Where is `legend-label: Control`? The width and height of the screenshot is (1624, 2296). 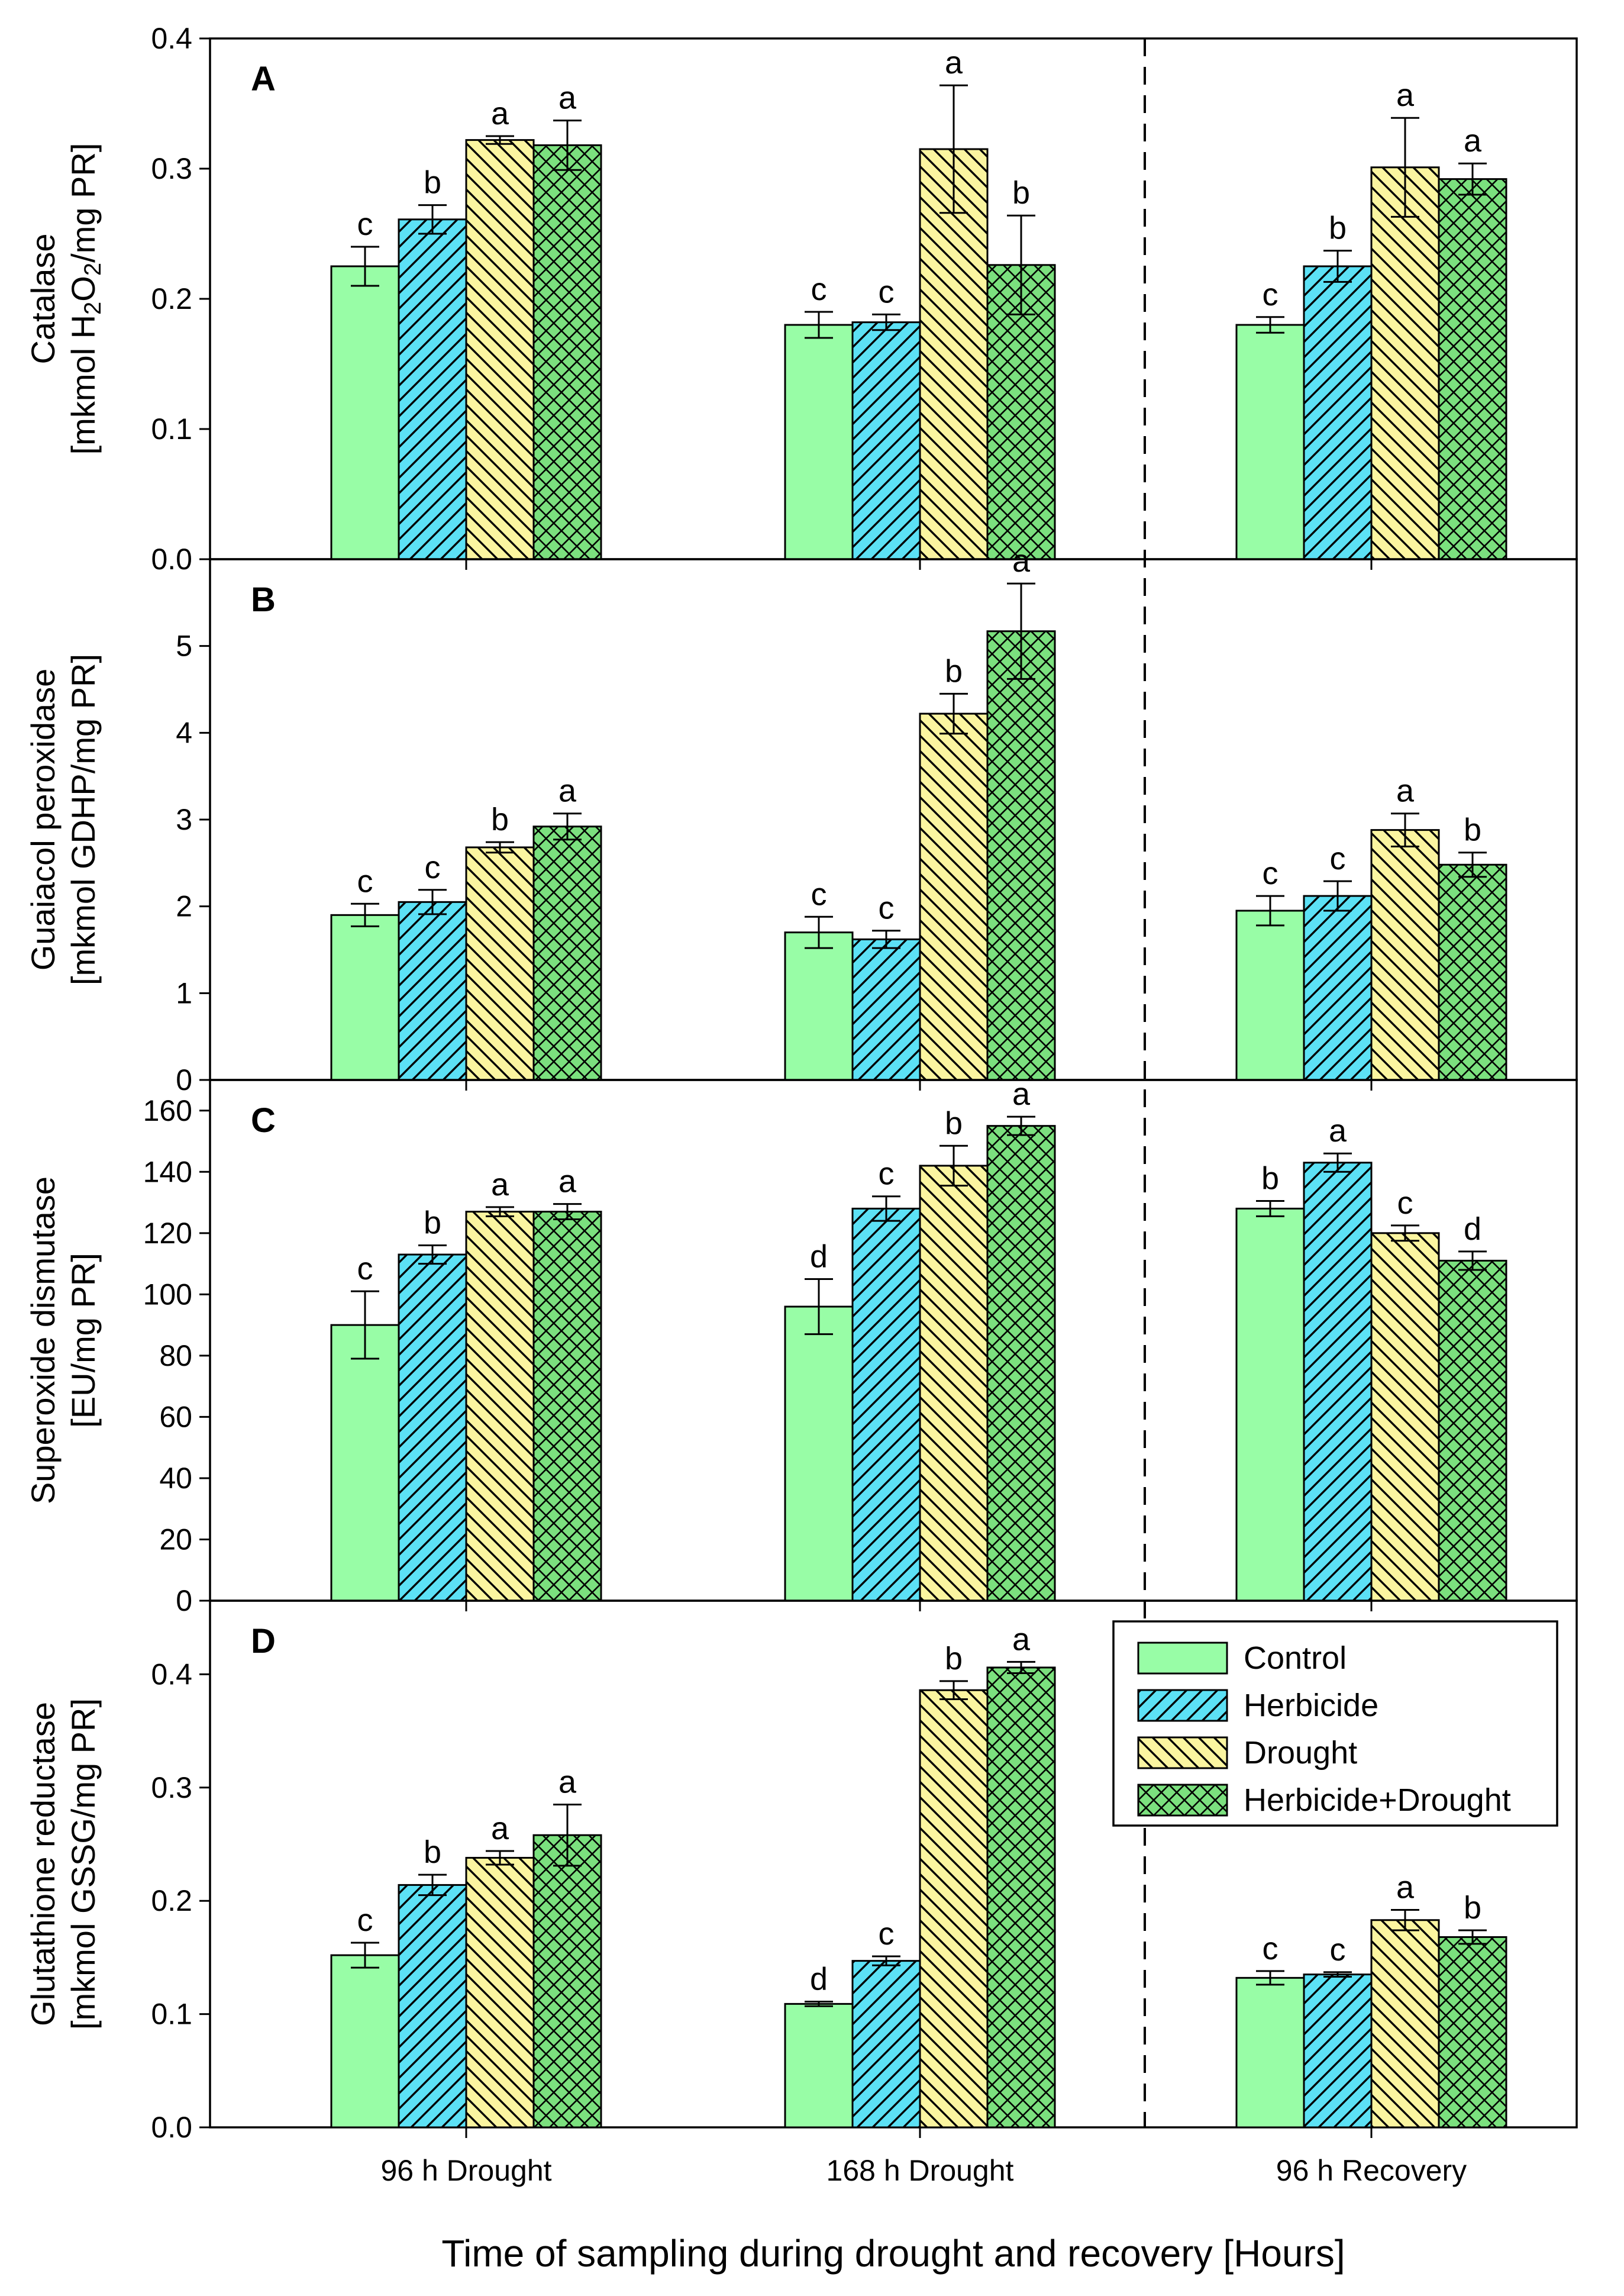
legend-label: Control is located at coordinates (1296, 1658).